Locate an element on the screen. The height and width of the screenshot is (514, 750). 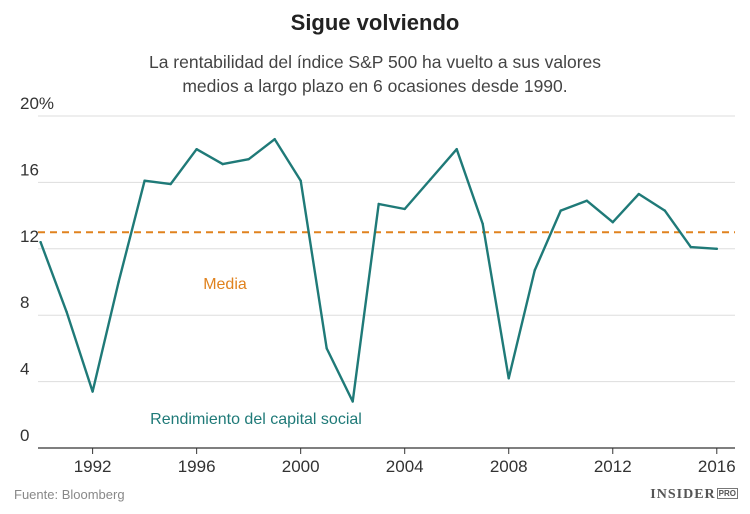
x-tick-label: 2000 is located at coordinates (301, 466).